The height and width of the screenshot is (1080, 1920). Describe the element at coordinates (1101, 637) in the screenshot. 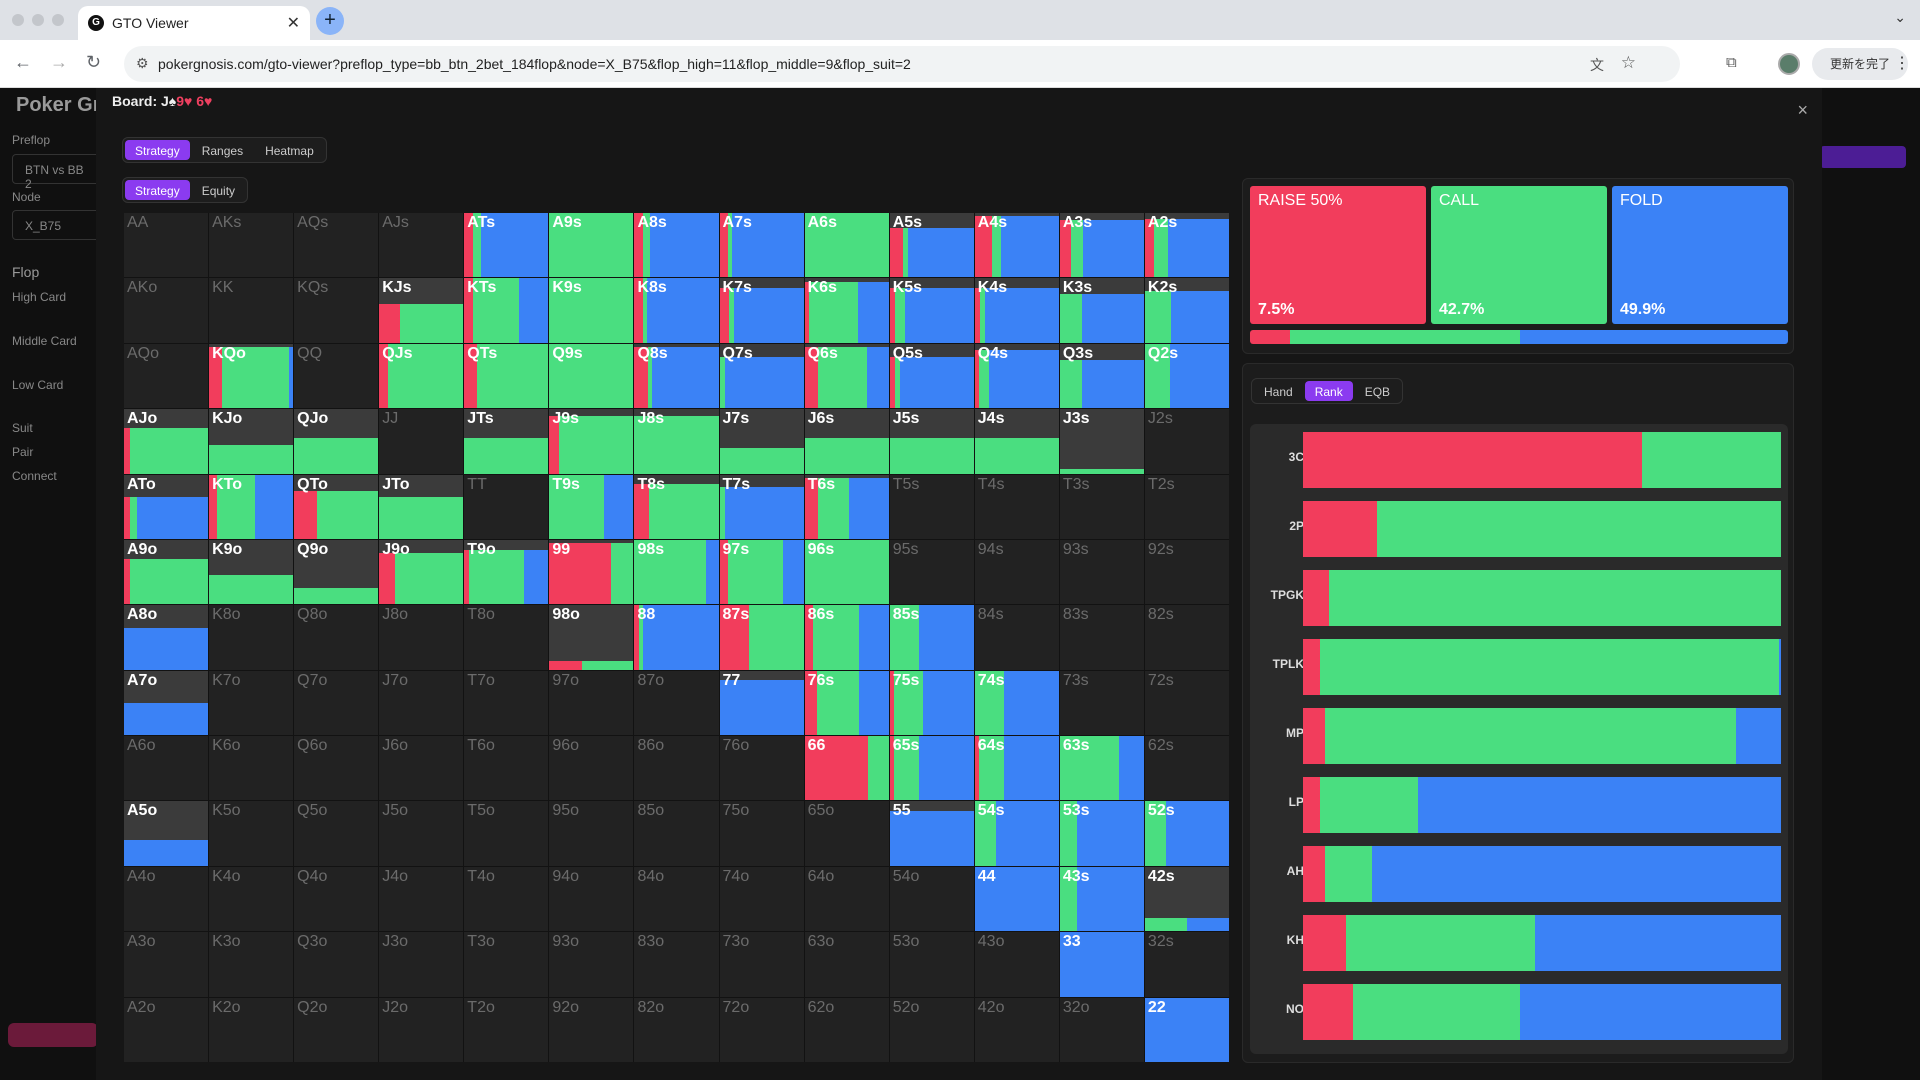

I see `hand-cell: 83s` at that location.